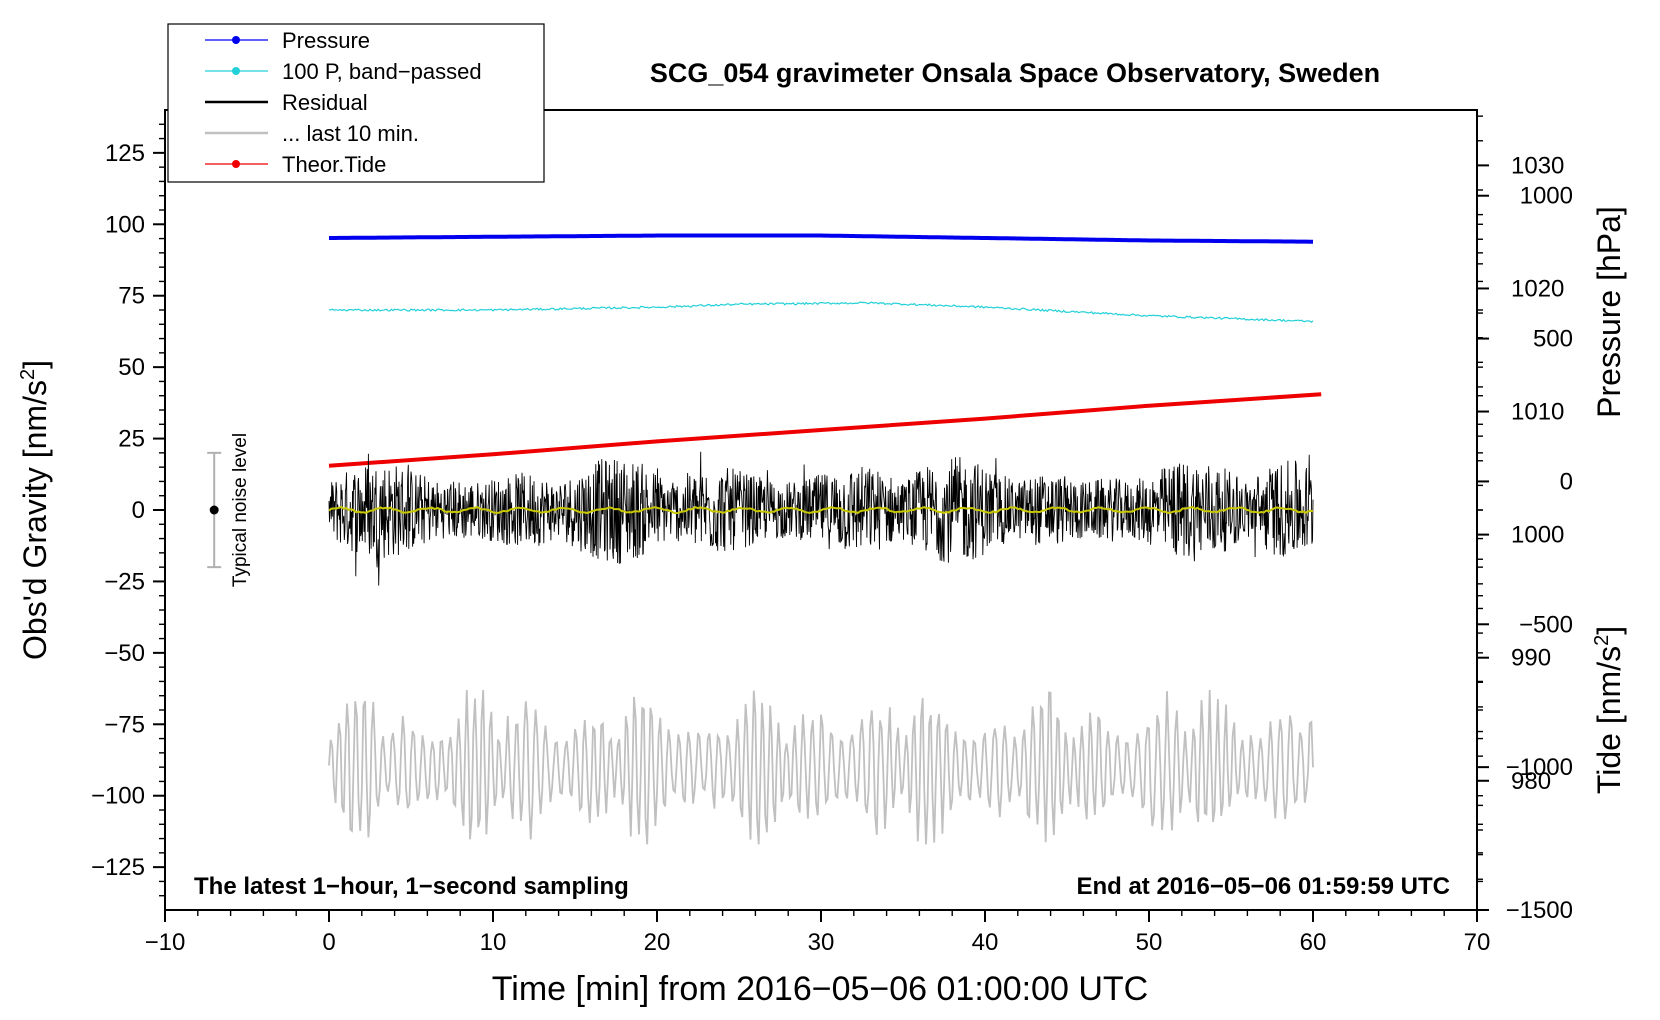 The image size is (1660, 1020). What do you see at coordinates (657, 942) in the screenshot?
I see `x-tick-label: 20` at bounding box center [657, 942].